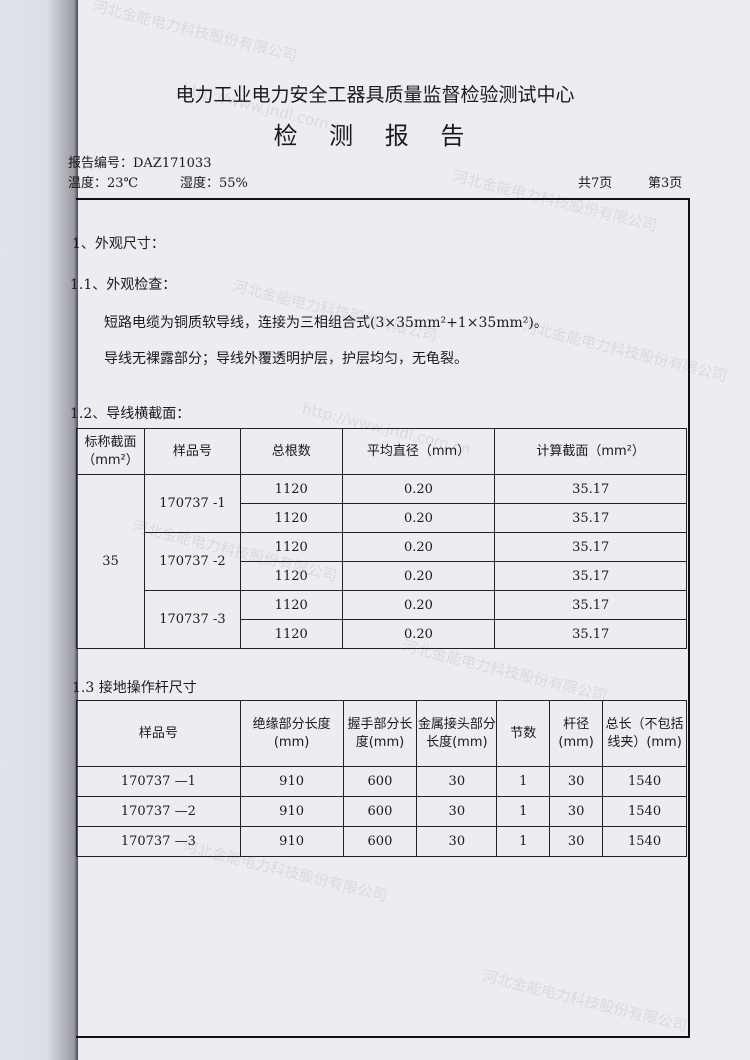 The width and height of the screenshot is (750, 1060). What do you see at coordinates (192, 561) in the screenshot?
I see `sample-cell: 170737 -2` at bounding box center [192, 561].